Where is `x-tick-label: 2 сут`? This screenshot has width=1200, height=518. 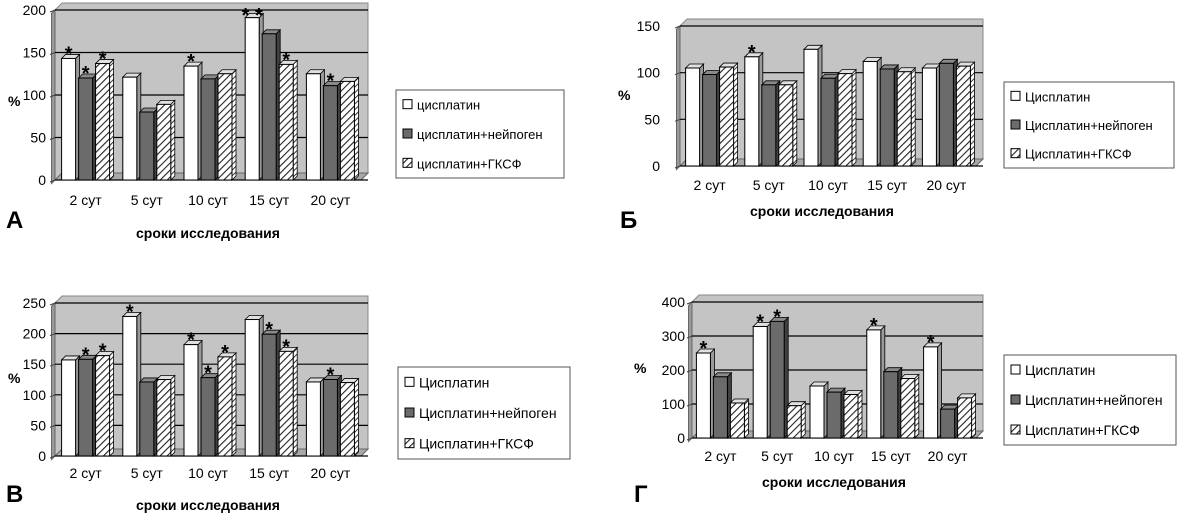 x-tick-label: 2 сут is located at coordinates (86, 473).